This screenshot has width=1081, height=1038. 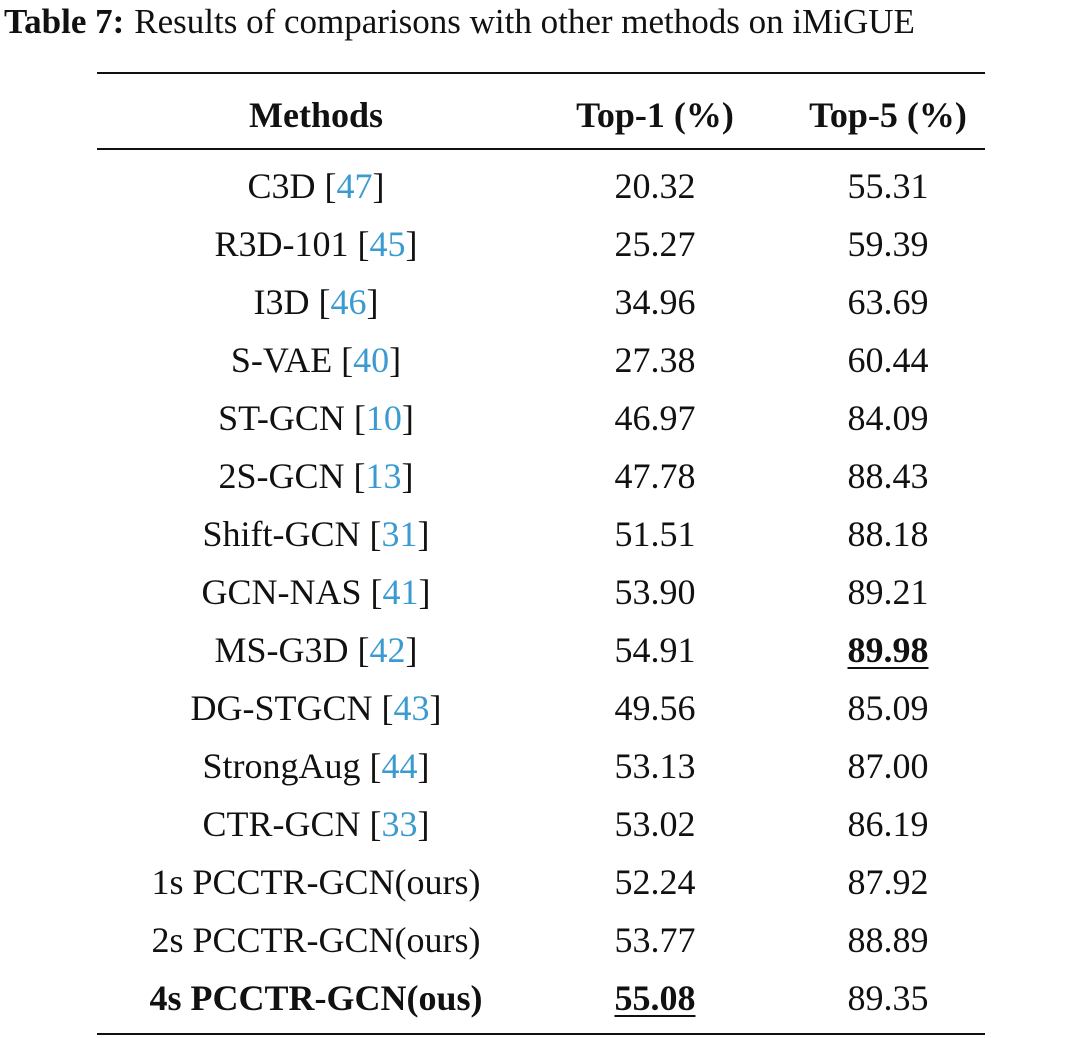 I want to click on top5-cell: 60.44, so click(x=888, y=360).